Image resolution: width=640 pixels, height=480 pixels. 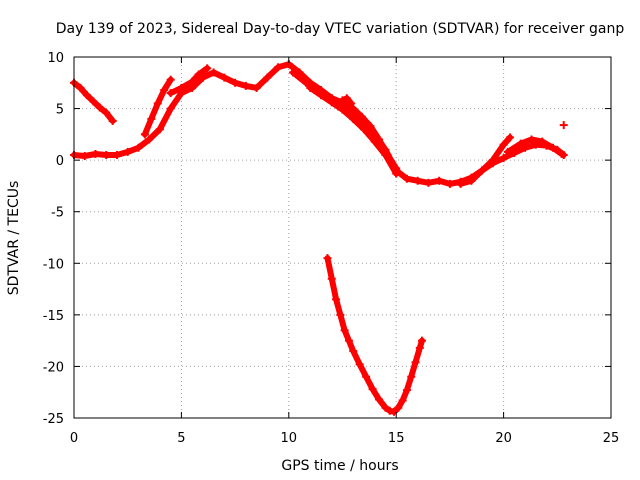 I want to click on series-arc-upper-branch, so click(x=157, y=107).